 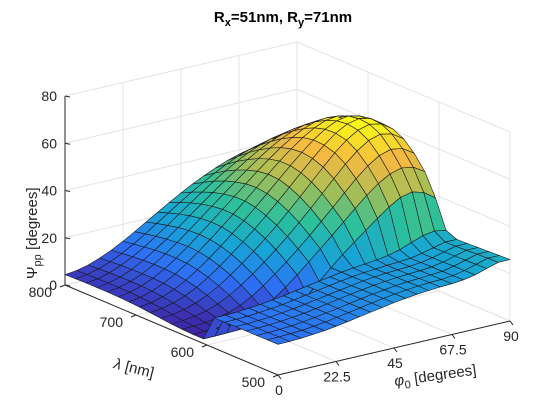 What do you see at coordinates (336, 377) in the screenshot?
I see `x-tick-label: 22.5` at bounding box center [336, 377].